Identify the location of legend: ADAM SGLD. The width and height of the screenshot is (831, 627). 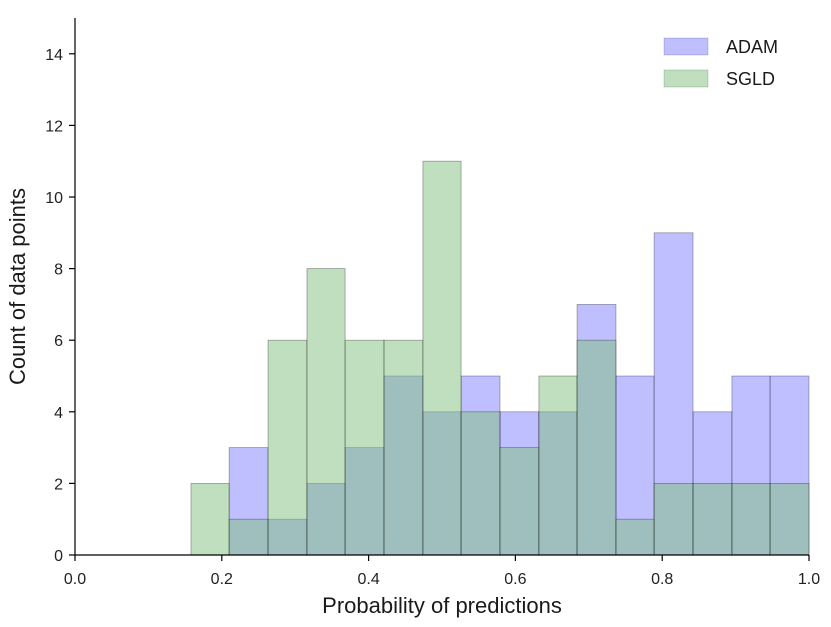
(720, 63).